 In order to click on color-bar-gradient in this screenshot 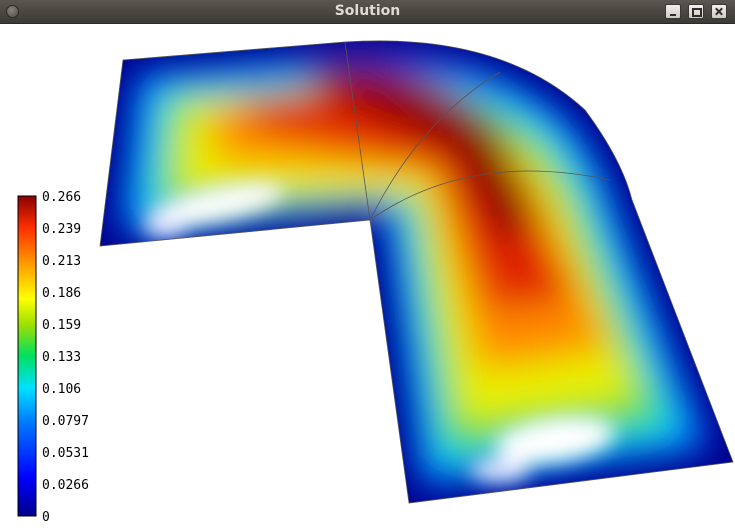, I will do `click(27, 356)`.